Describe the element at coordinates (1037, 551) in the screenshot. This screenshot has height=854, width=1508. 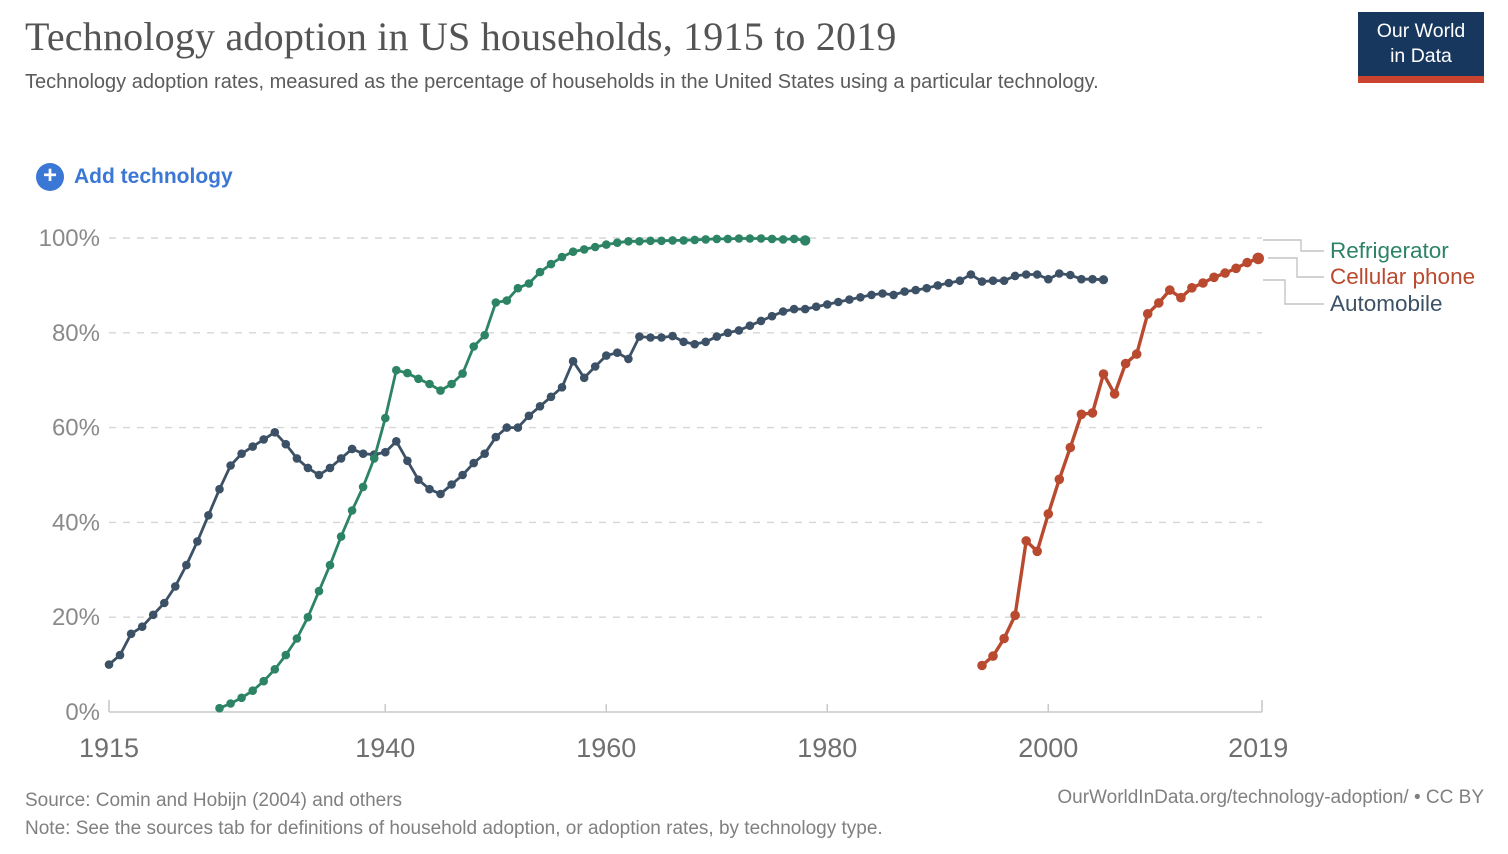
I see `point-cellular-phone-1999` at that location.